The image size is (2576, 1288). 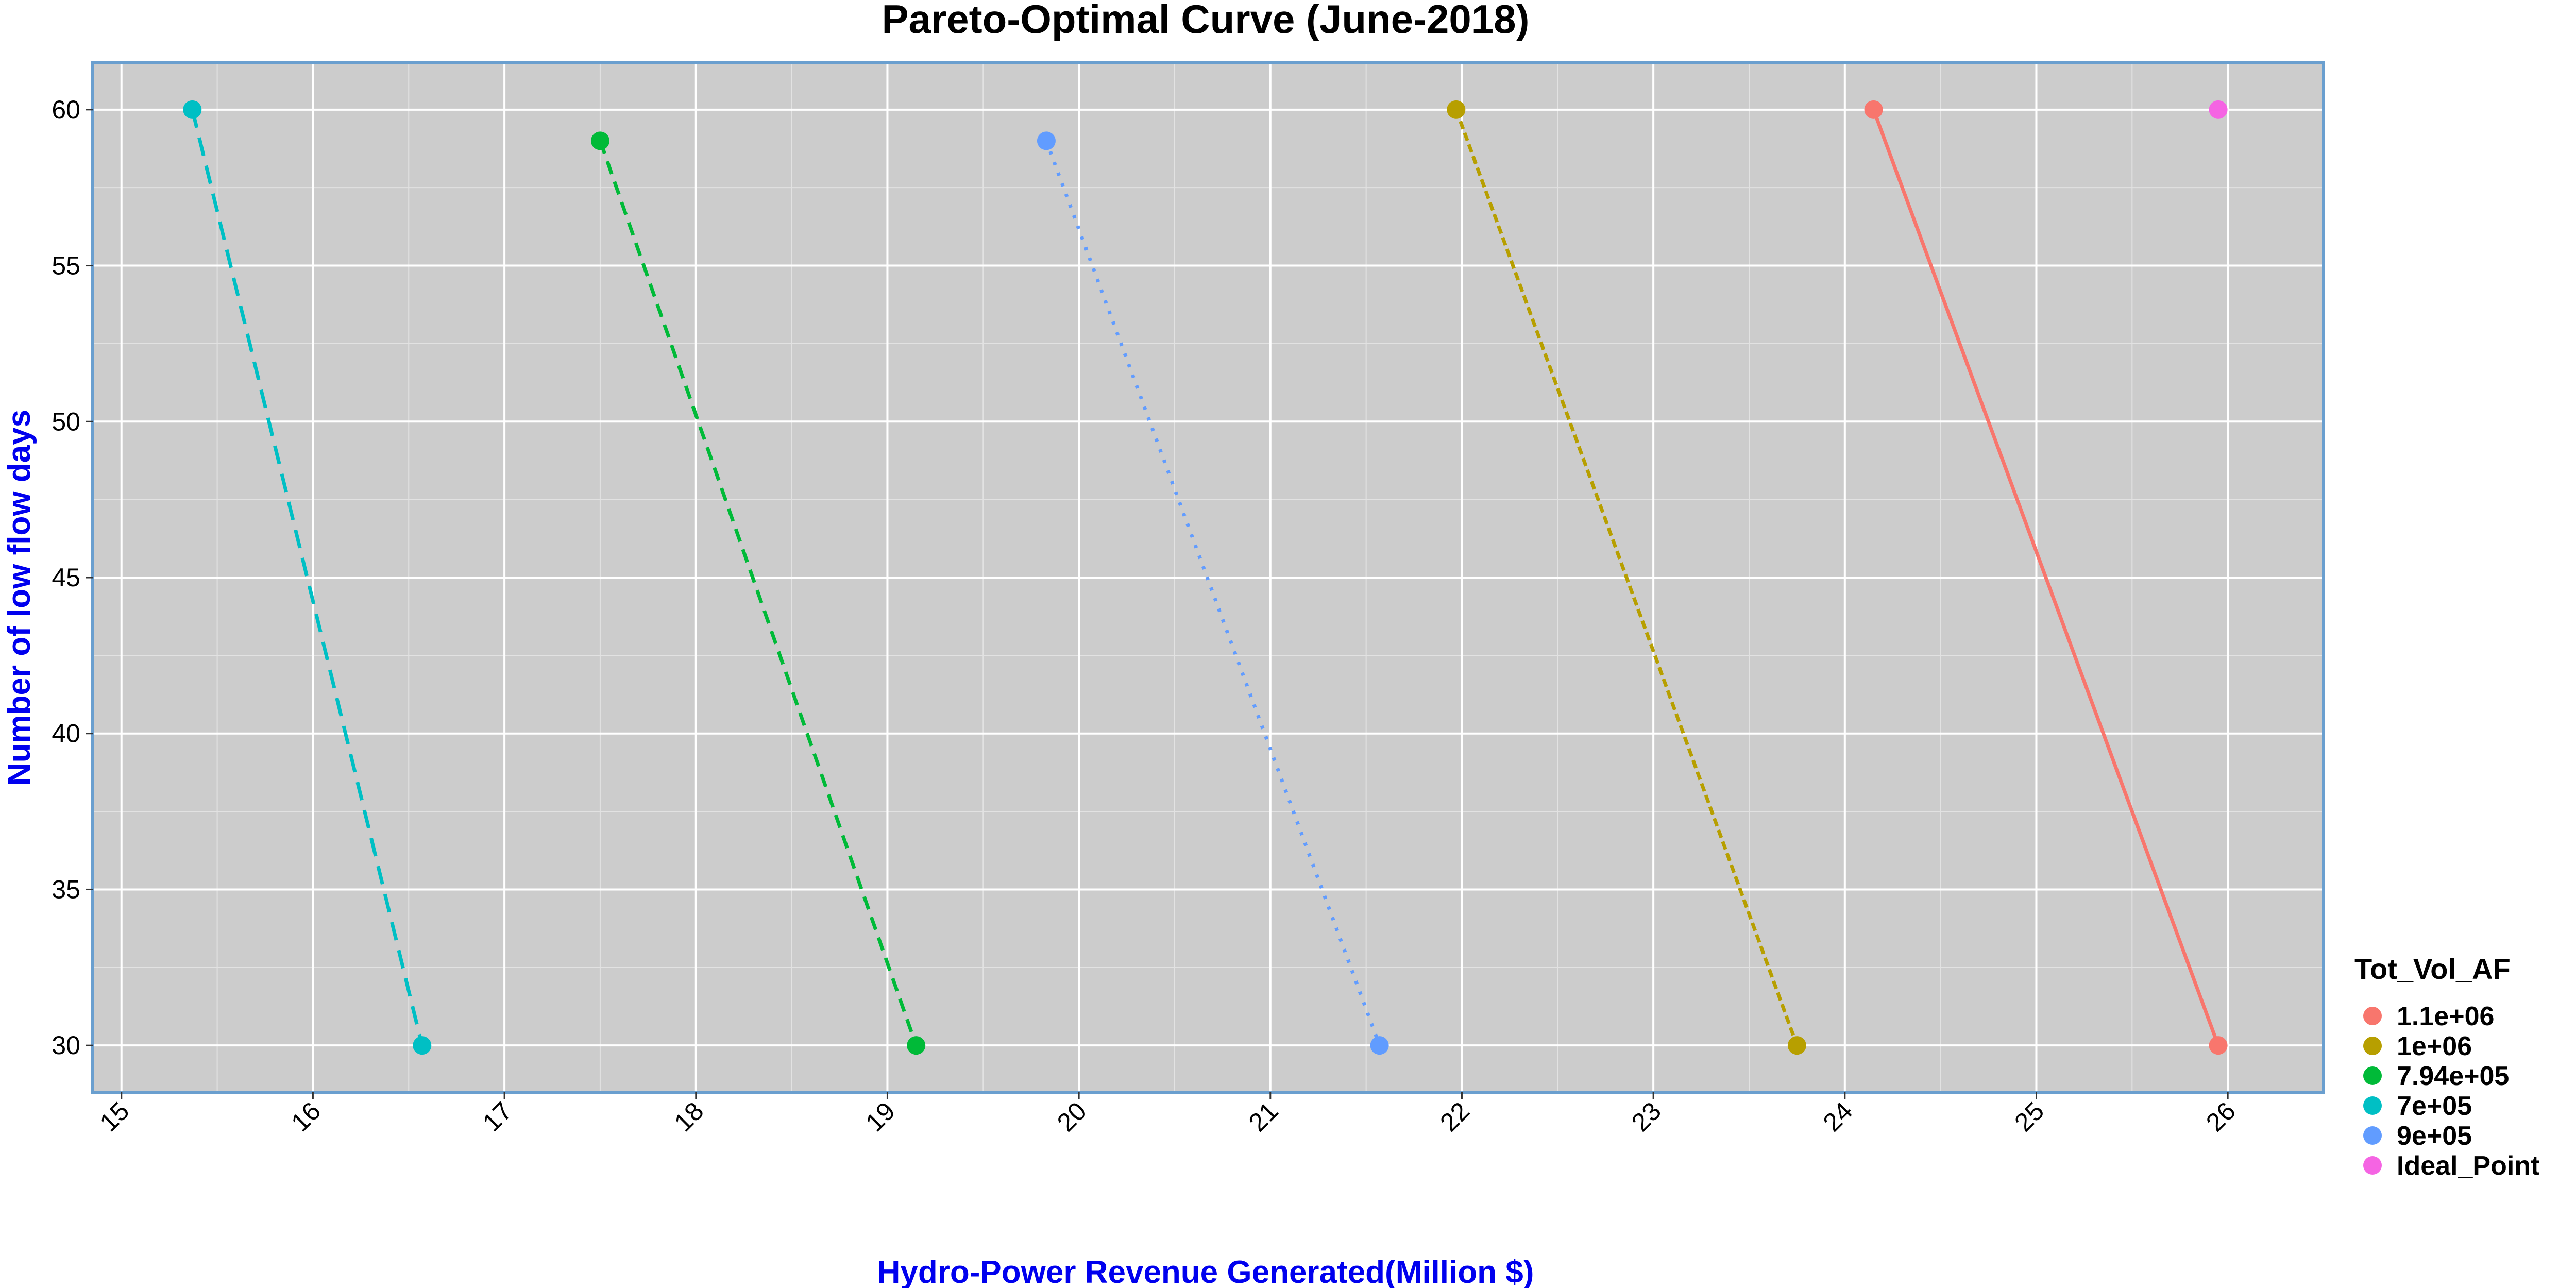 I want to click on x-tick-label: 17, so click(x=497, y=1116).